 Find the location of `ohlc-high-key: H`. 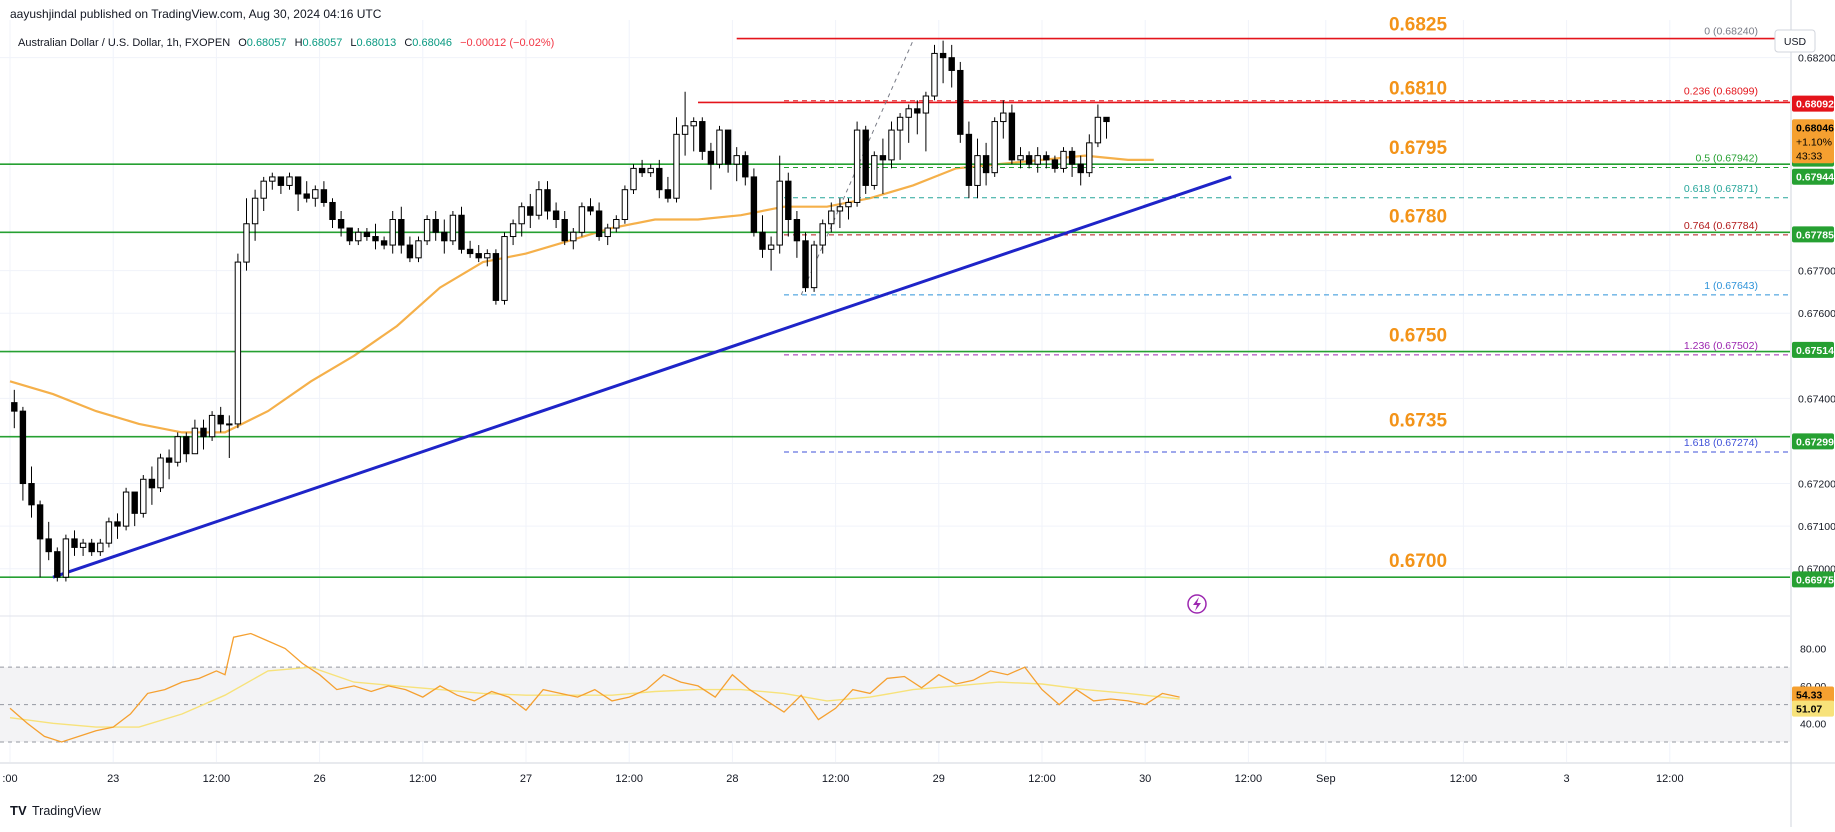

ohlc-high-key: H is located at coordinates (299, 43).